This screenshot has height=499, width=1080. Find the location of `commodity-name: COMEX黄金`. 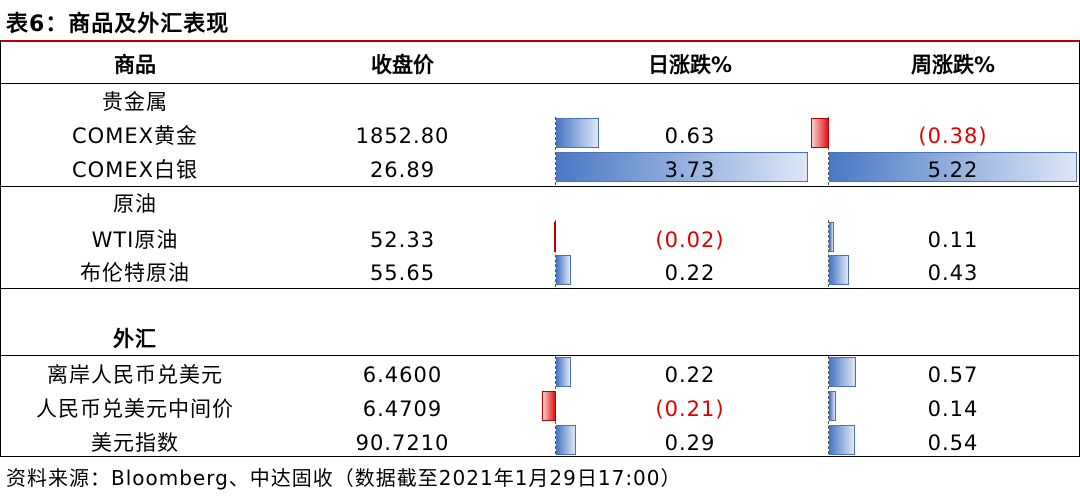

commodity-name: COMEX黄金 is located at coordinates (135, 136).